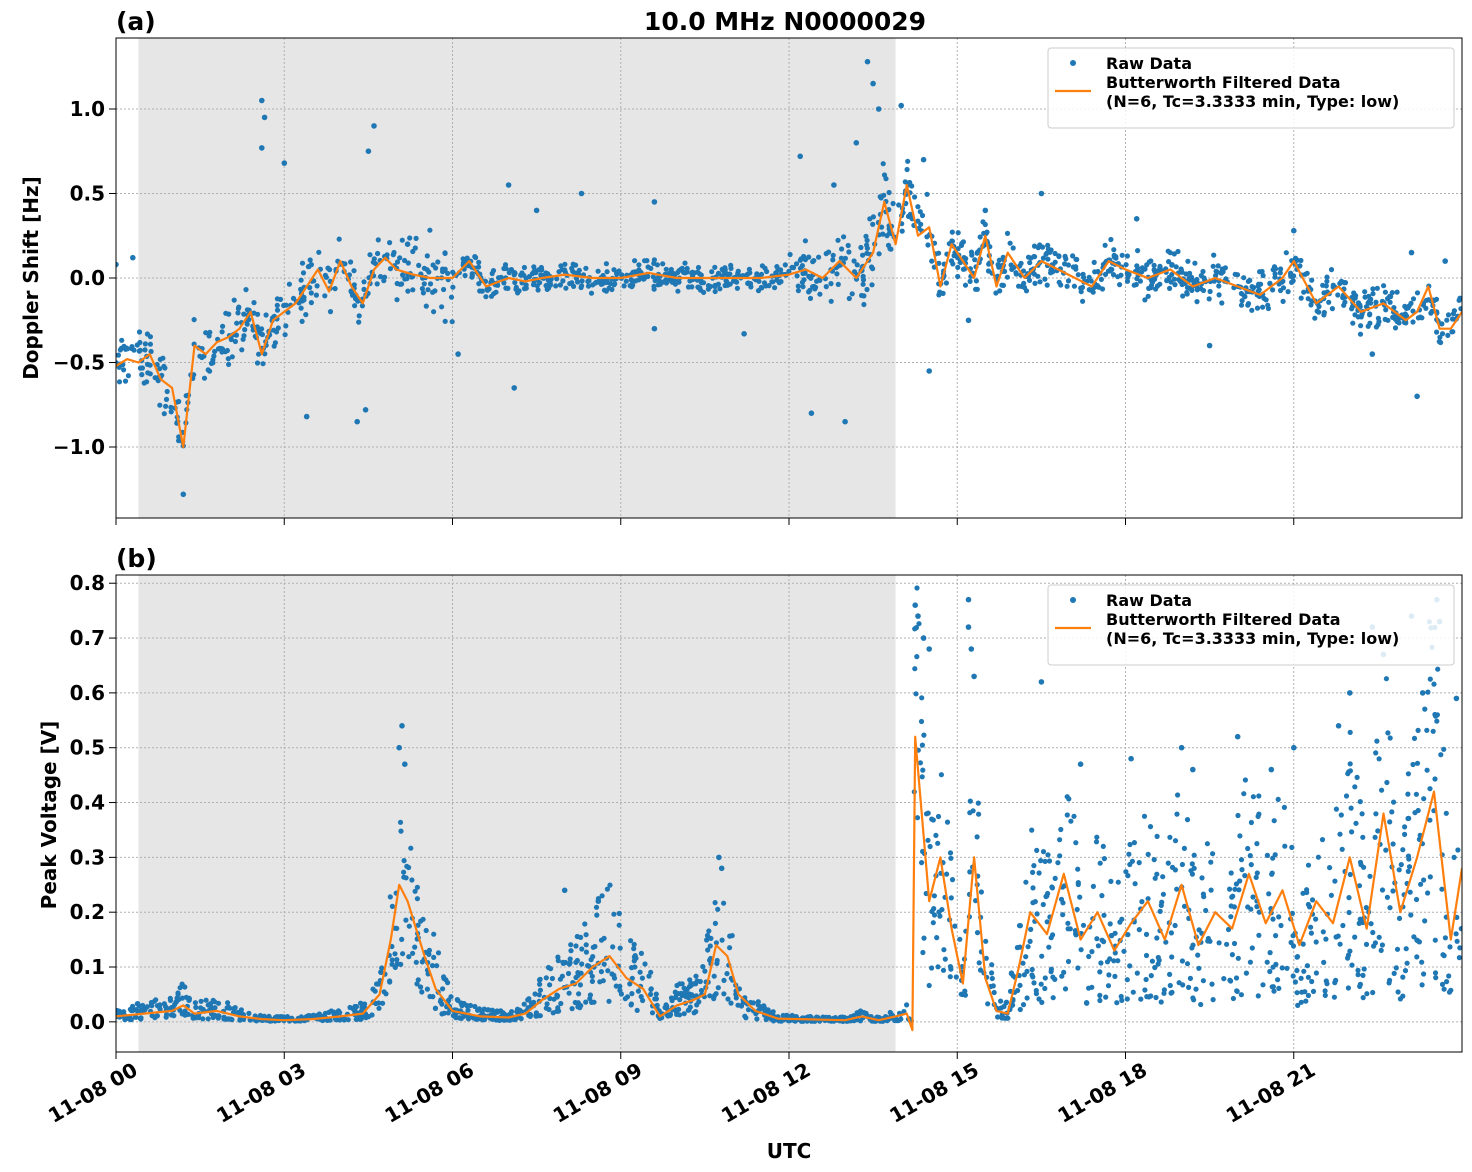 The width and height of the screenshot is (1472, 1172). Describe the element at coordinates (87, 803) in the screenshot. I see `y-tick-label: 0.4` at that location.